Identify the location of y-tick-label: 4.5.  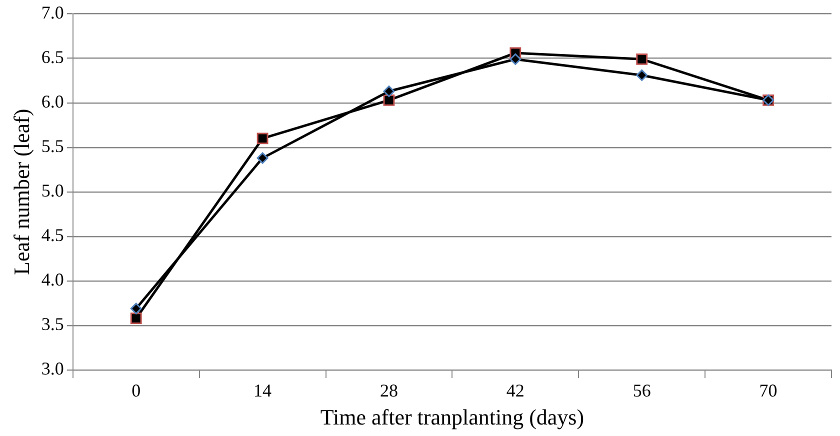
(52, 235).